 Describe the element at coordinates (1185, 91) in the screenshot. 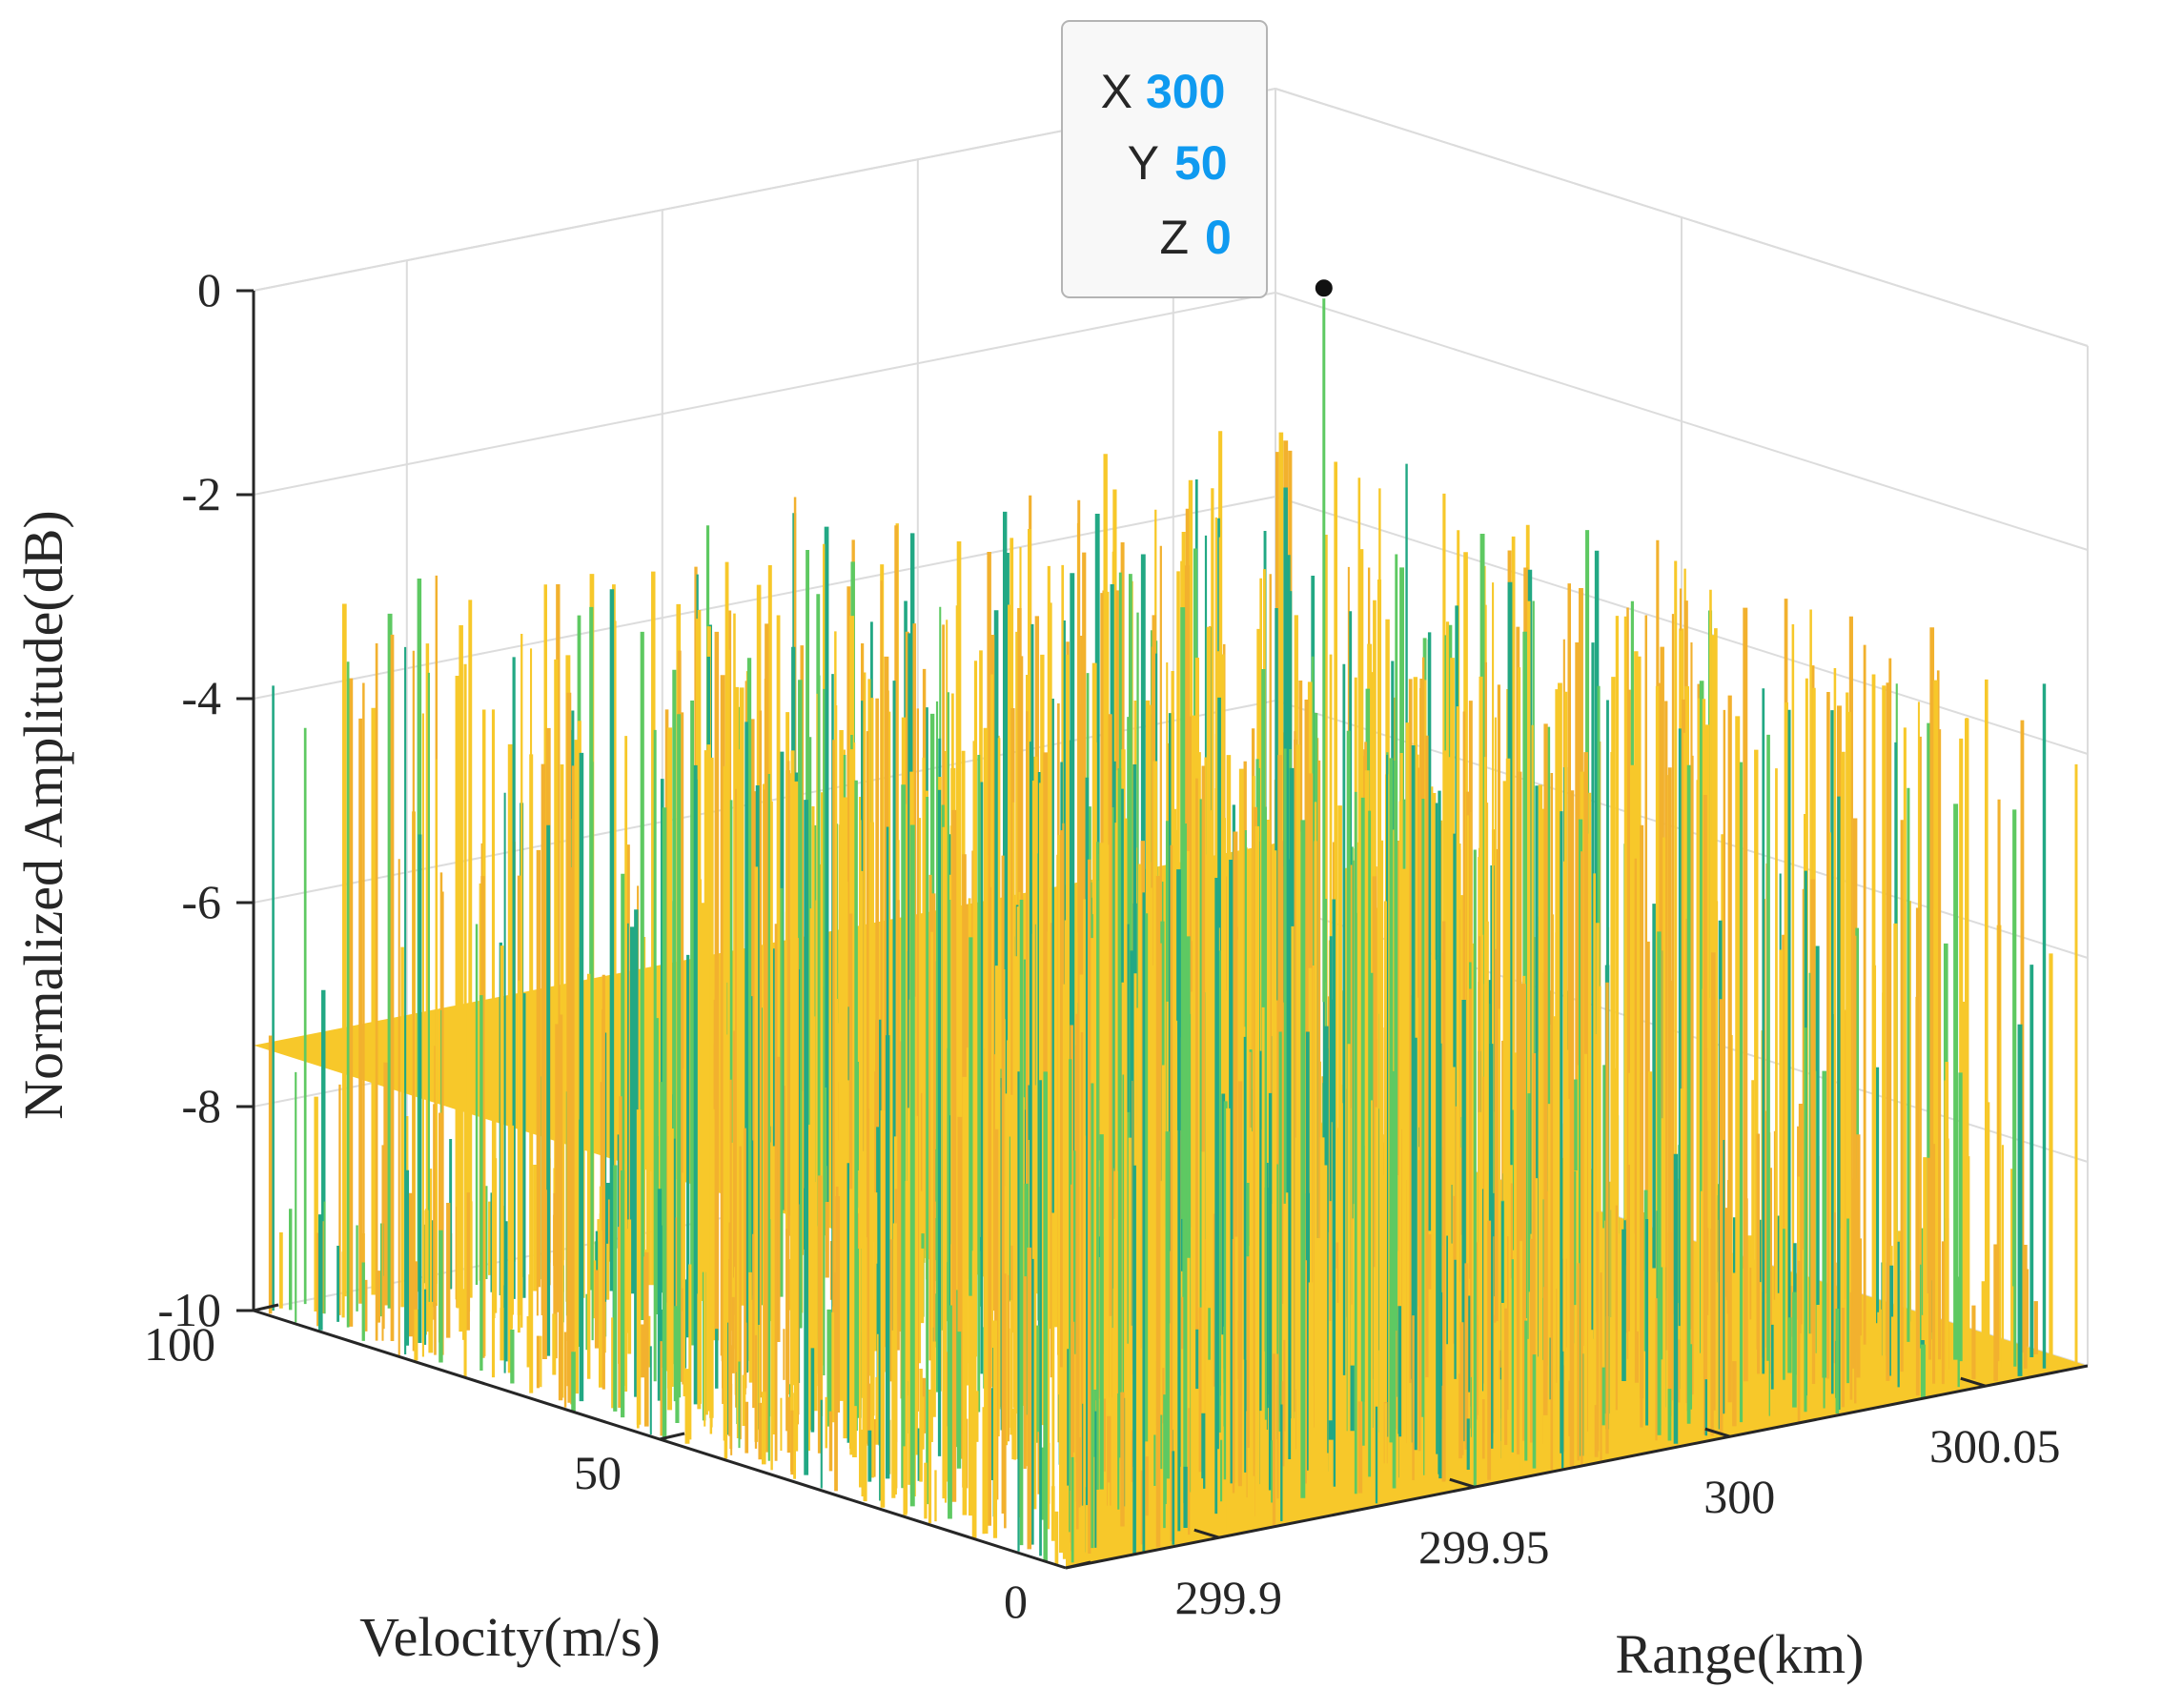

I see `datatip-x-value: 300` at that location.